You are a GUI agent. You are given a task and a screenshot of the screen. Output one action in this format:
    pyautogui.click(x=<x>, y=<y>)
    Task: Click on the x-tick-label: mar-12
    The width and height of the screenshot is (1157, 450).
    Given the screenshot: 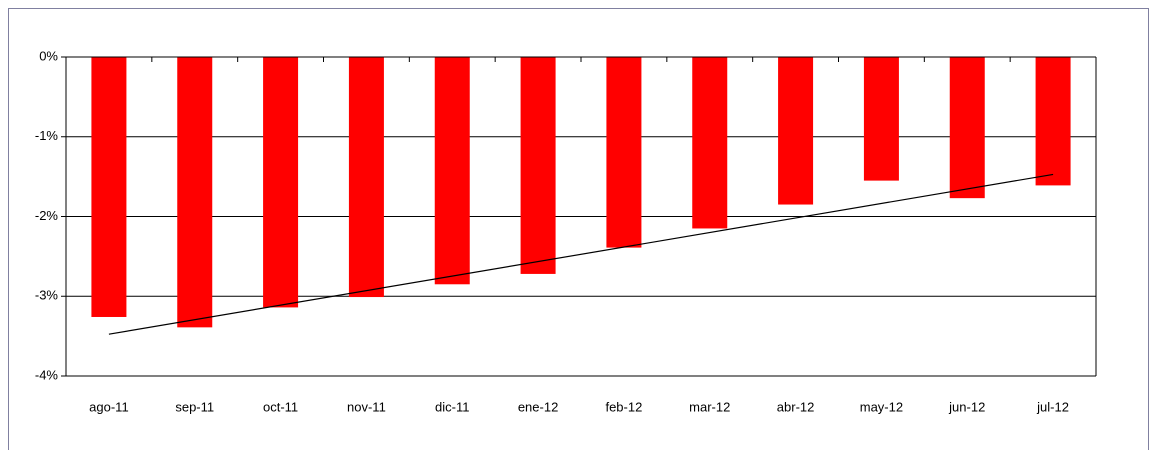 What is the action you would take?
    pyautogui.click(x=709, y=406)
    